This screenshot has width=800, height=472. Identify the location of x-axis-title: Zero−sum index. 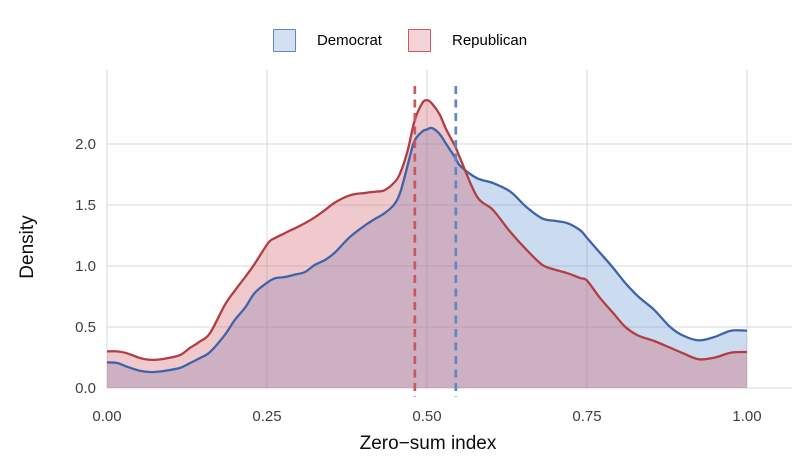
(428, 443).